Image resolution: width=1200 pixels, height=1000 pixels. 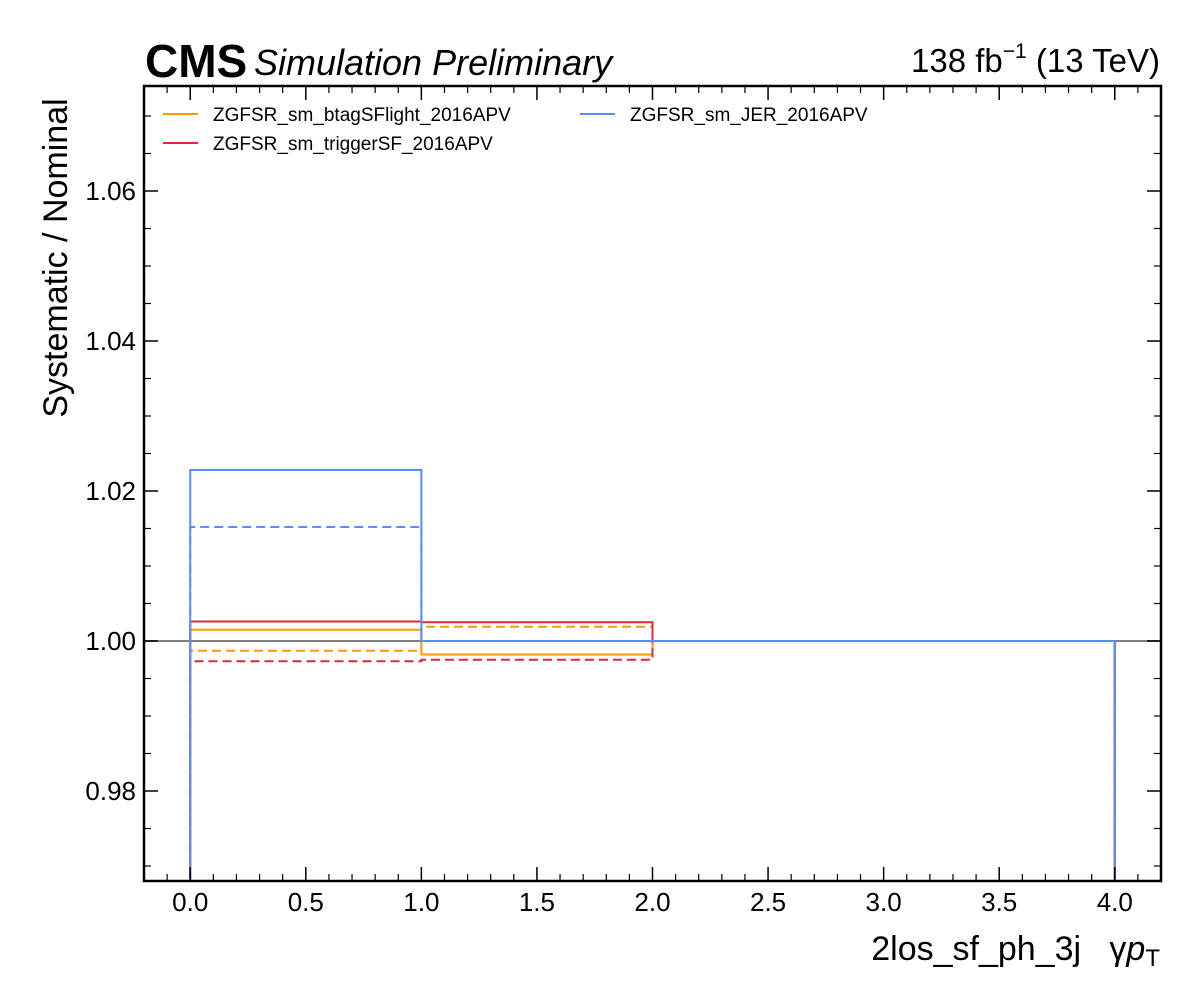 I want to click on x-tick-label: 0.5, so click(x=306, y=902).